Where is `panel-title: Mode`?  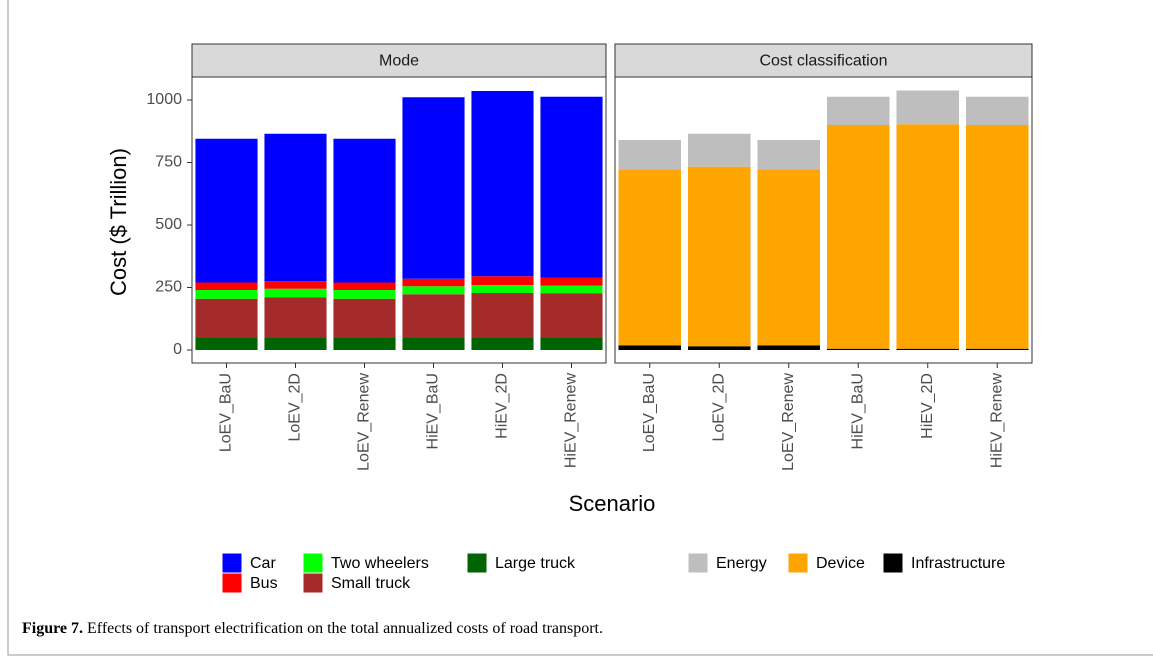 panel-title: Mode is located at coordinates (399, 61).